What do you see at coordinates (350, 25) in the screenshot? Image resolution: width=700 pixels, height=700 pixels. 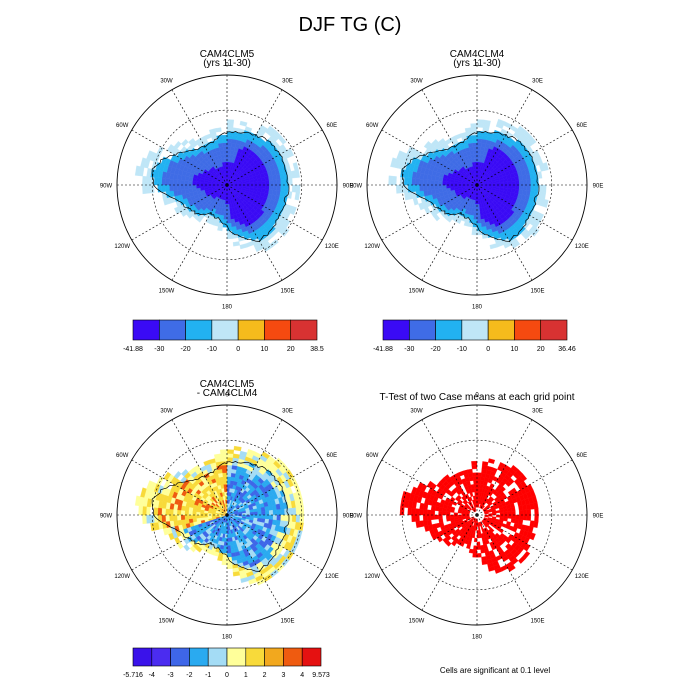 I see `figure-title: DJF TG (C)` at bounding box center [350, 25].